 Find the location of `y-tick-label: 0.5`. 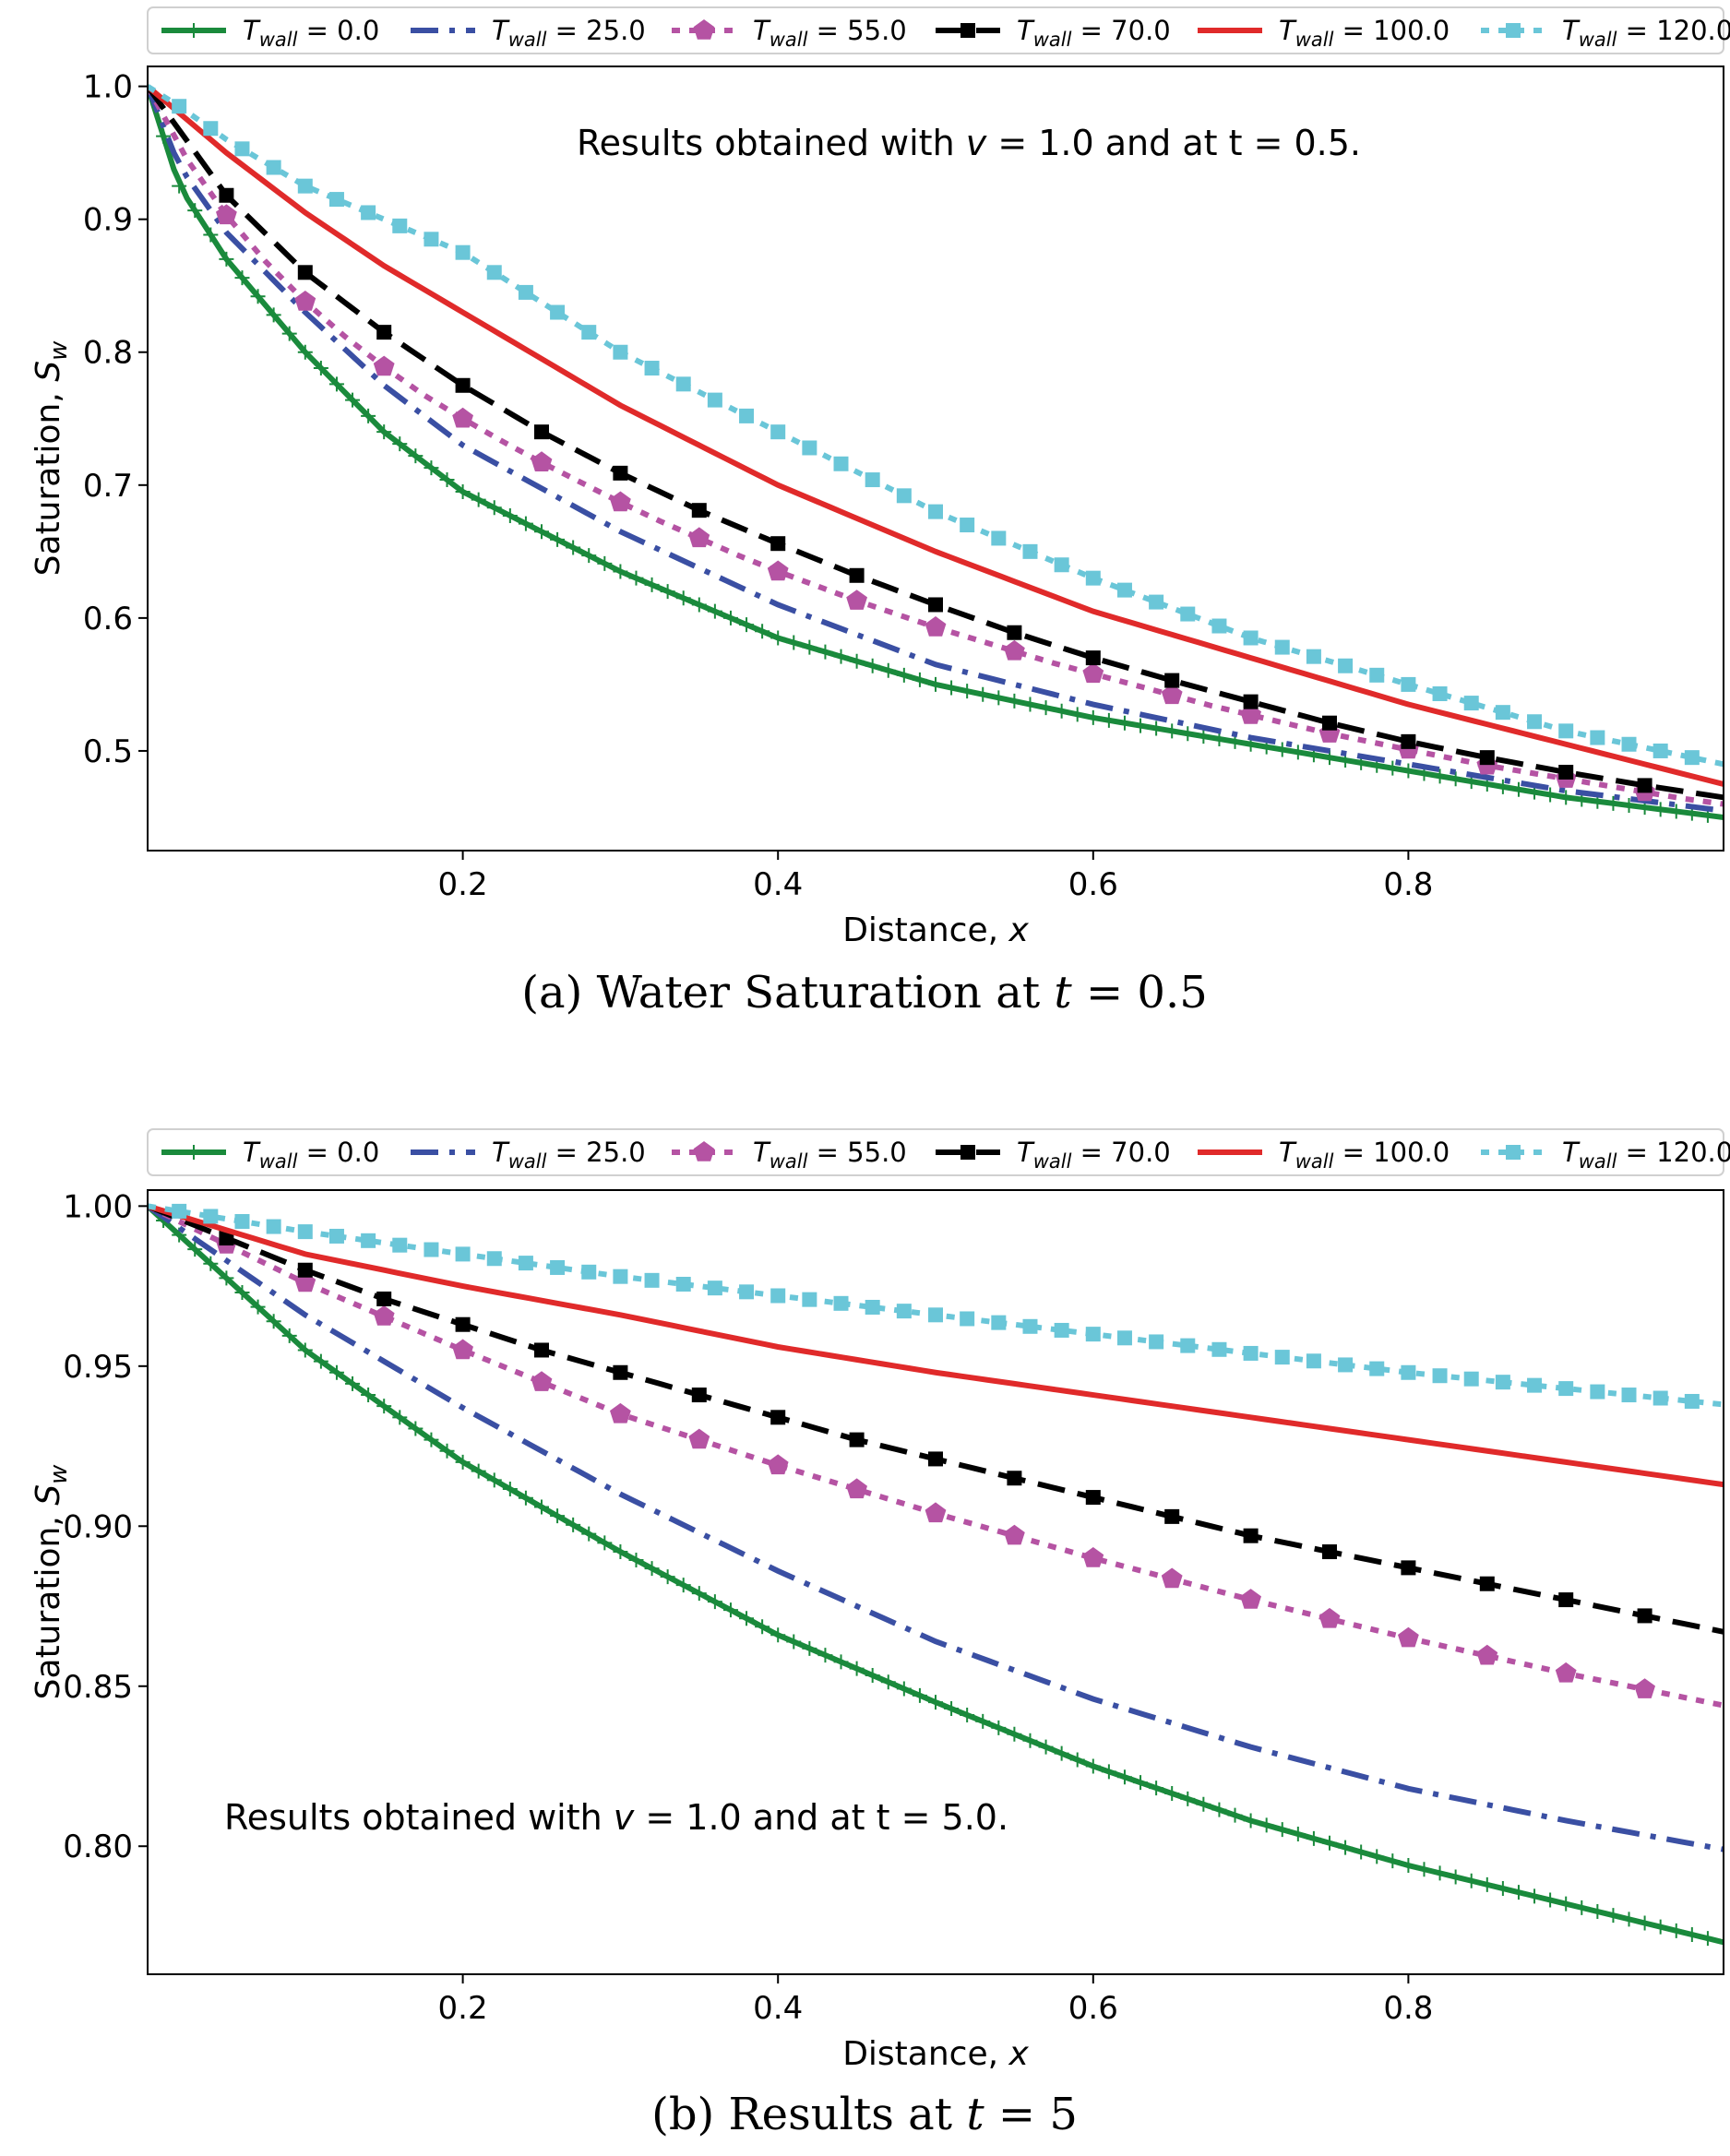

y-tick-label: 0.5 is located at coordinates (108, 751).